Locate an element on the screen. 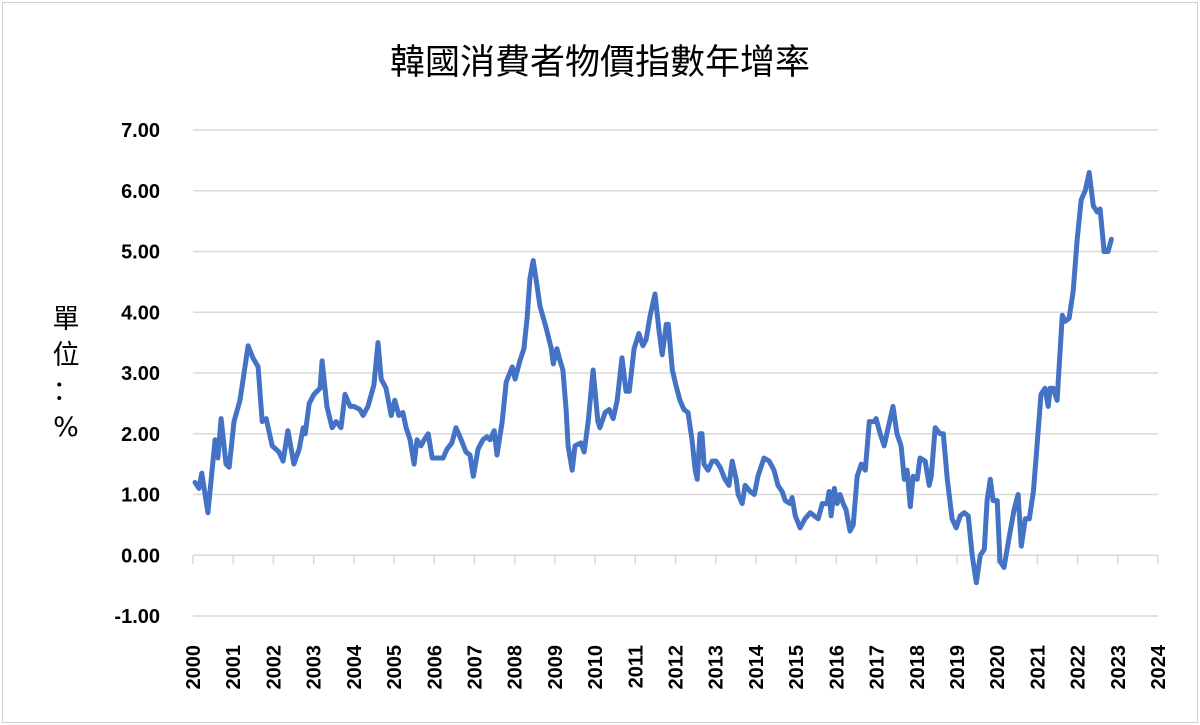 This screenshot has width=1200, height=725. x-tick-label: 2024 is located at coordinates (1159, 666).